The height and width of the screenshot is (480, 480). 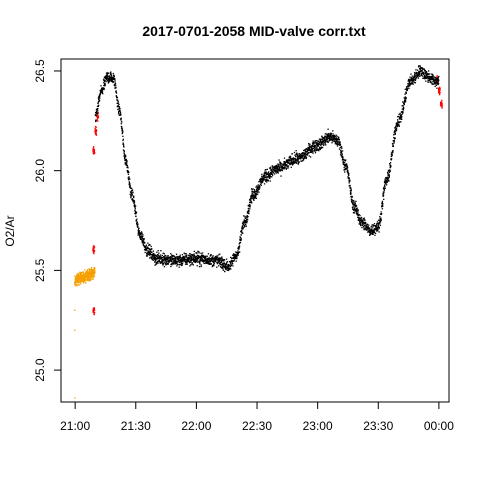 What do you see at coordinates (254, 31) in the screenshot?
I see `chart-title: 2017-0701-2058 MID-valve corr.txt` at bounding box center [254, 31].